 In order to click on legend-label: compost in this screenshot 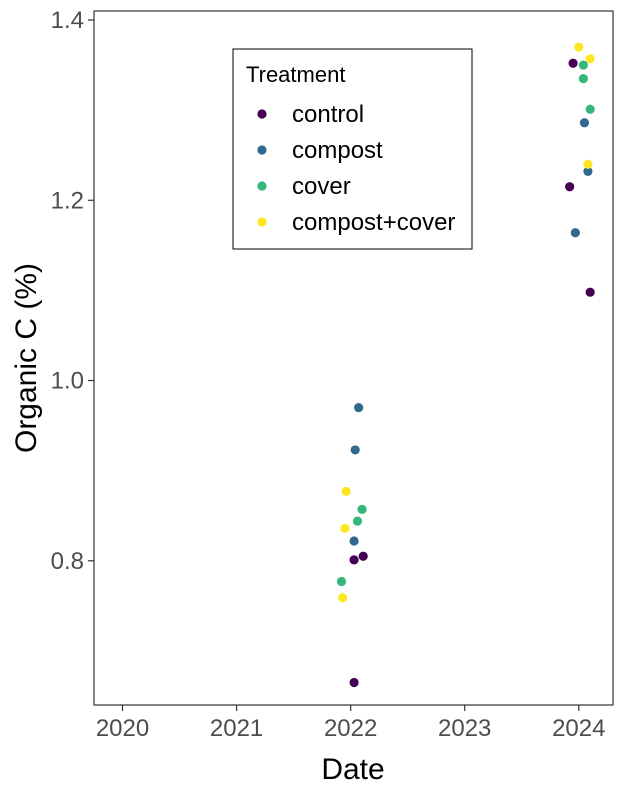, I will do `click(337, 150)`.